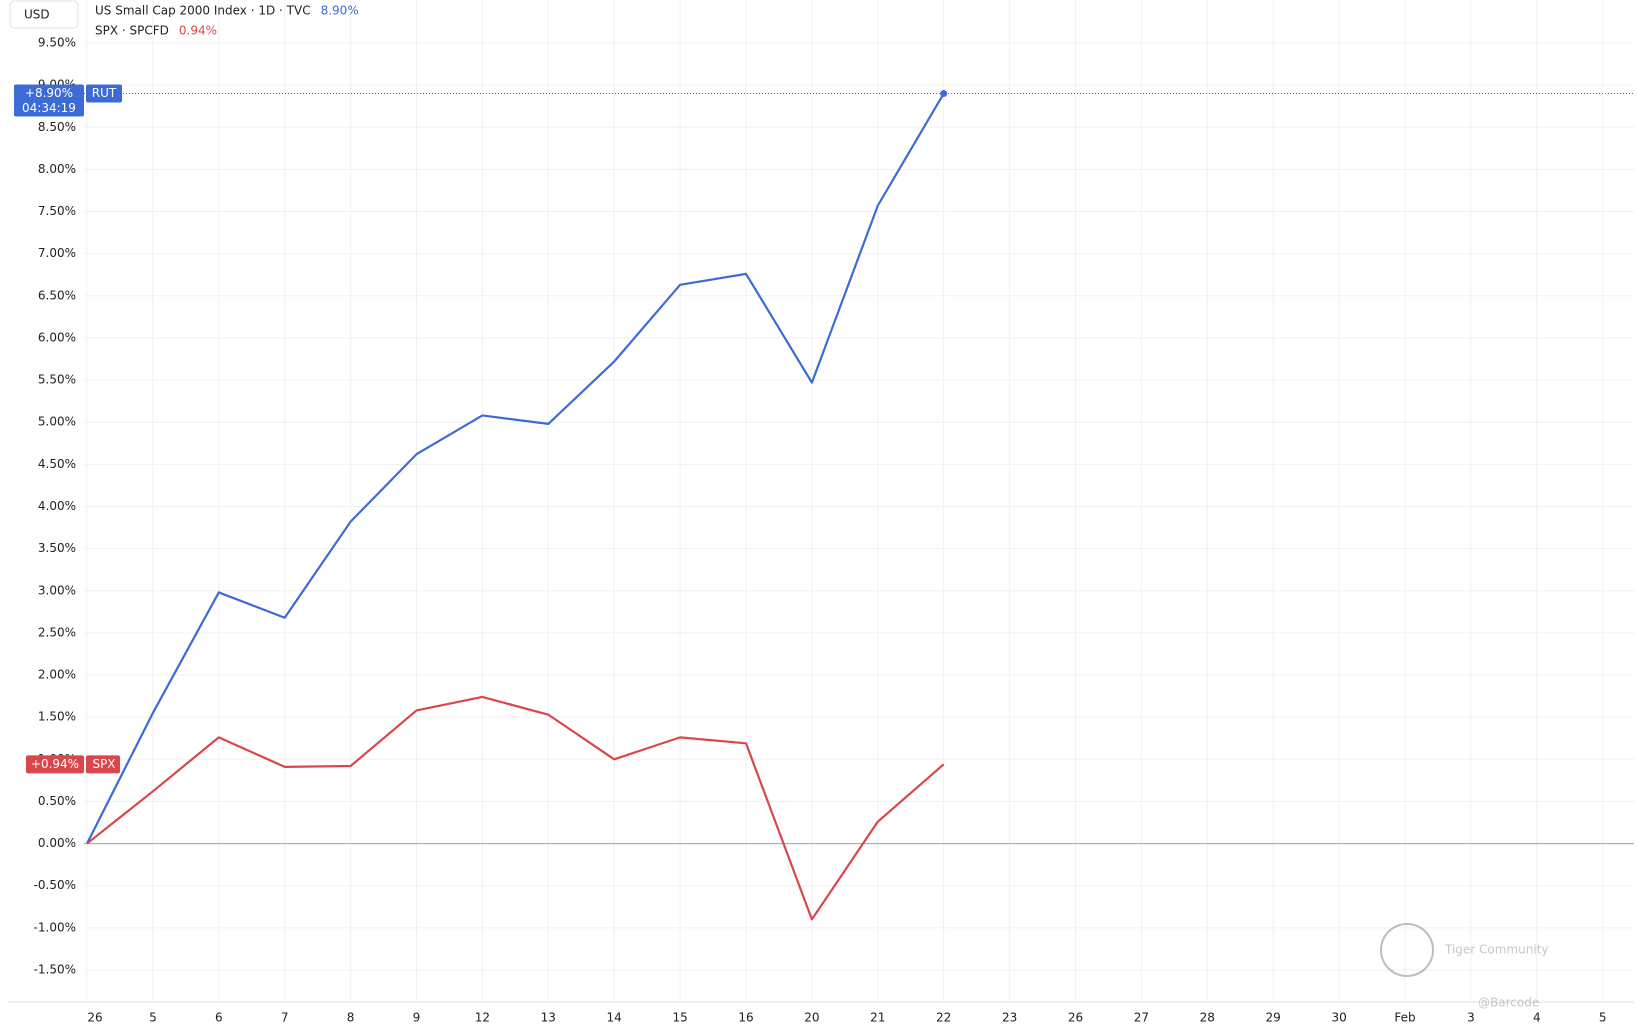 The height and width of the screenshot is (1036, 1637). What do you see at coordinates (877, 1018) in the screenshot?
I see `x-tick-label: 21` at bounding box center [877, 1018].